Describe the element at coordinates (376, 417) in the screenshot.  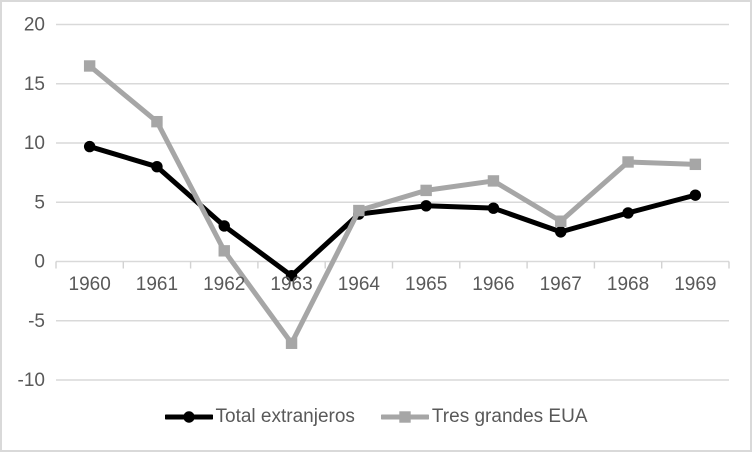
I see `legend: Total extranjeros Tres grandes EUA` at that location.